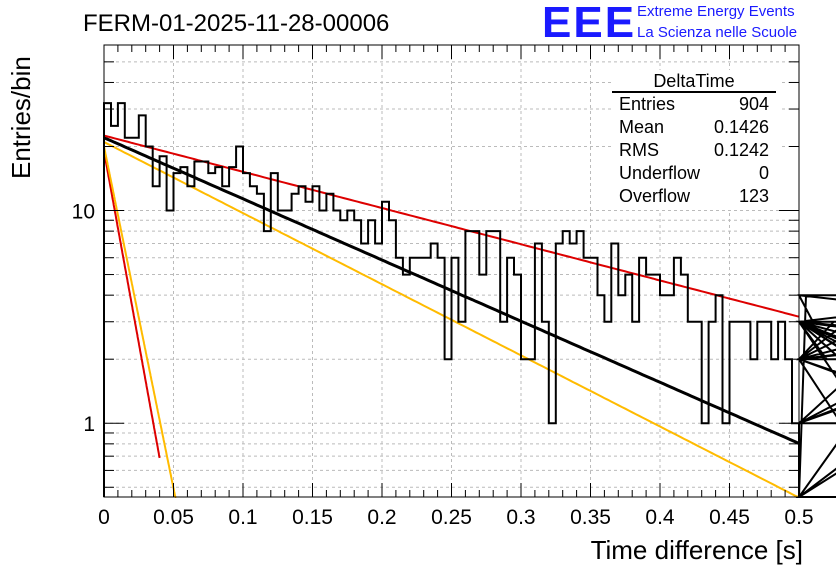 The height and width of the screenshot is (572, 836). I want to click on run-title: FERM-01-2025-11-28-00006, so click(236, 23).